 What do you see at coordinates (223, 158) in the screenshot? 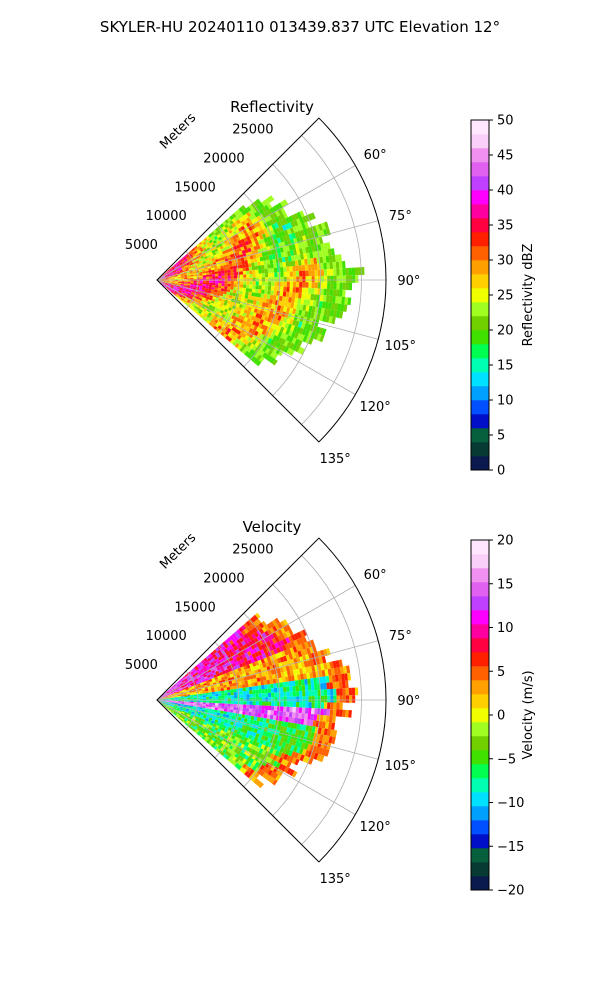
I see `range-tick-label: 20000` at bounding box center [223, 158].